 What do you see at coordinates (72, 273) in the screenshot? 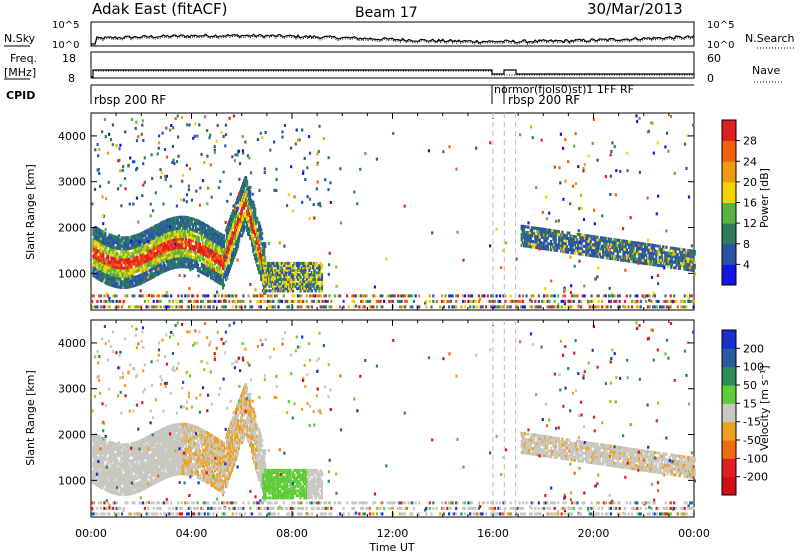
I see `y-tick-label: 1000` at bounding box center [72, 273].